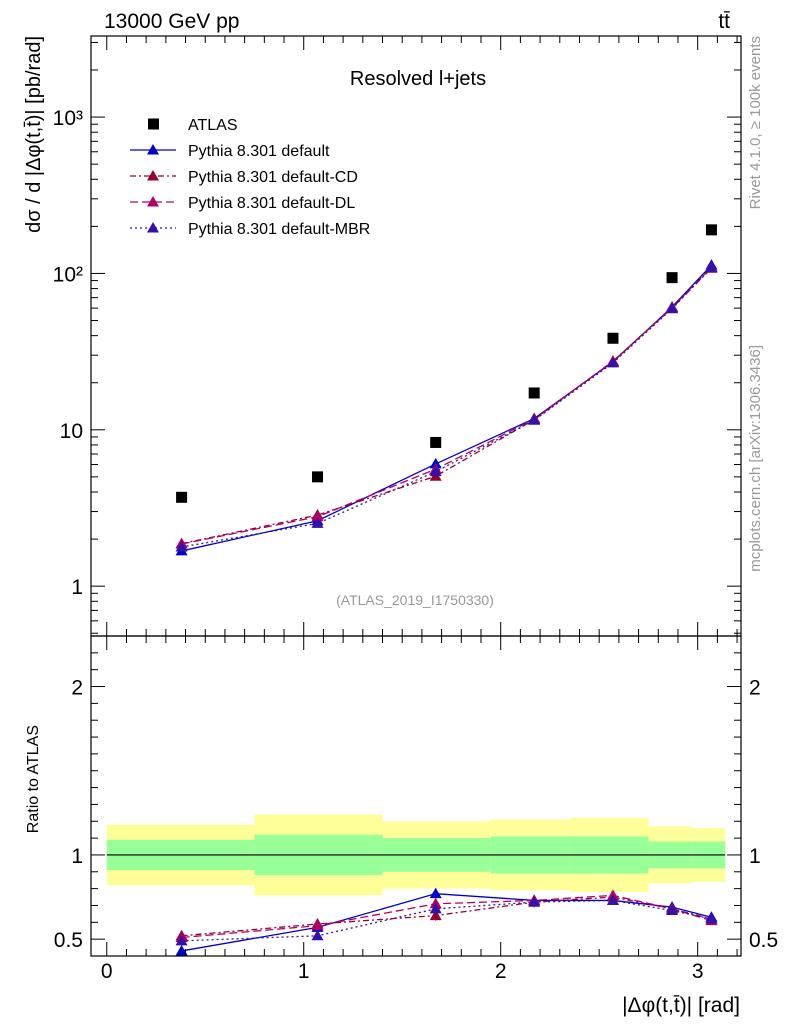 This screenshot has height=1024, width=786. What do you see at coordinates (33, 779) in the screenshot?
I see `ratio-axis-label: Ratio to ATLAS` at bounding box center [33, 779].